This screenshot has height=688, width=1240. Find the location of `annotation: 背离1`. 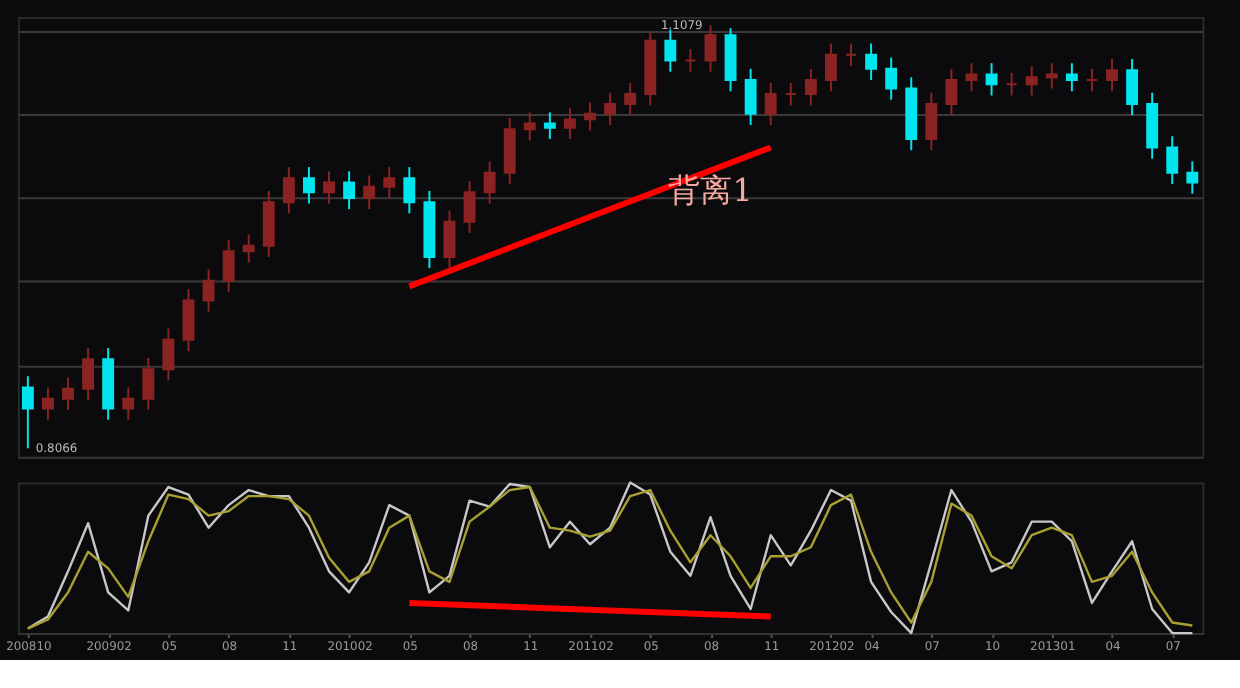

annotation: 背离1 is located at coordinates (710, 189).